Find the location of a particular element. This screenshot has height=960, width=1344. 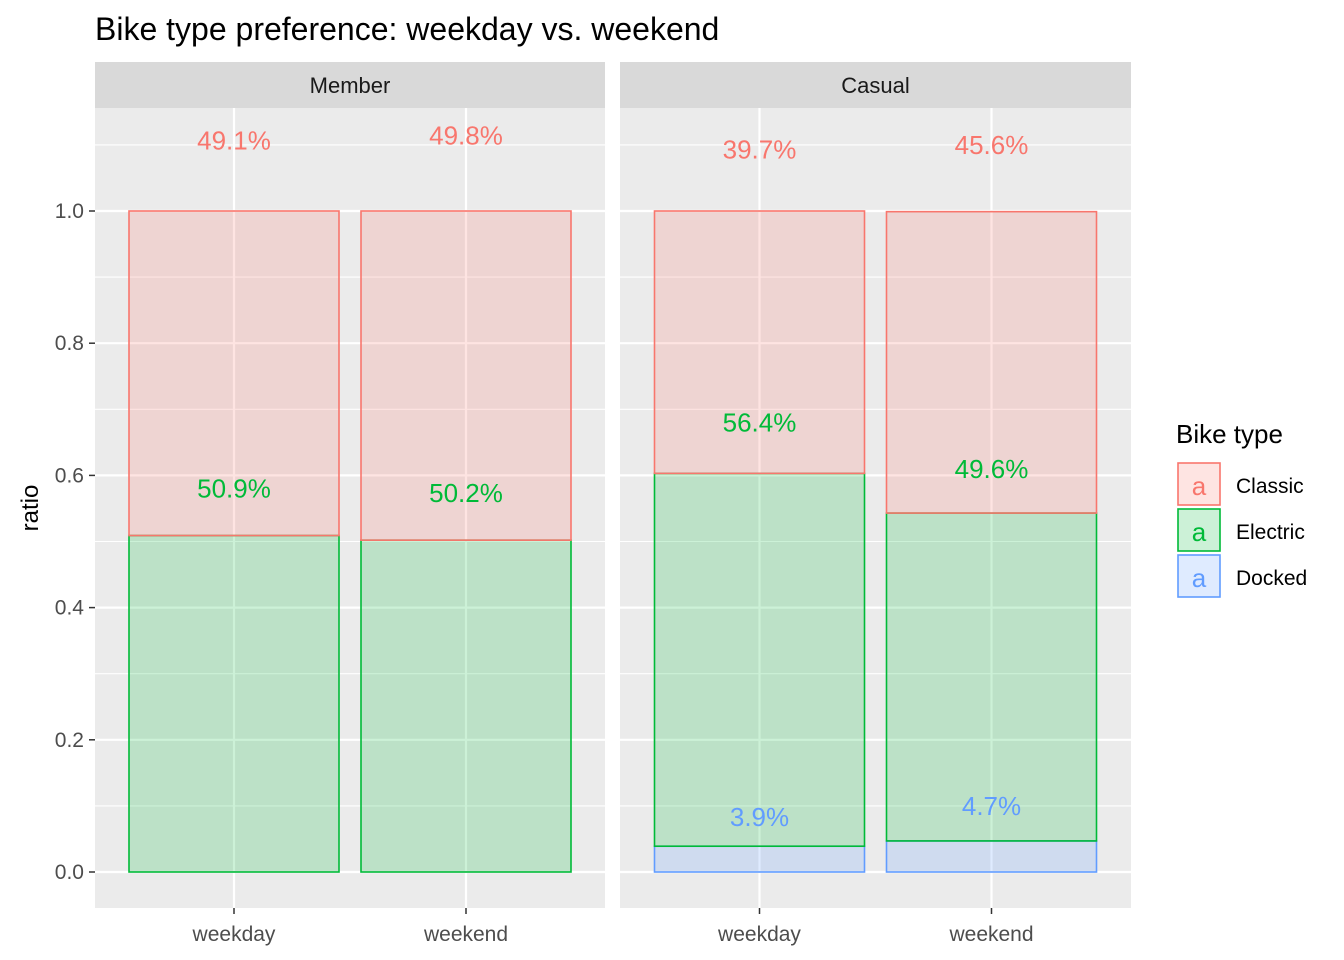

legend-label: Docked is located at coordinates (1271, 578).